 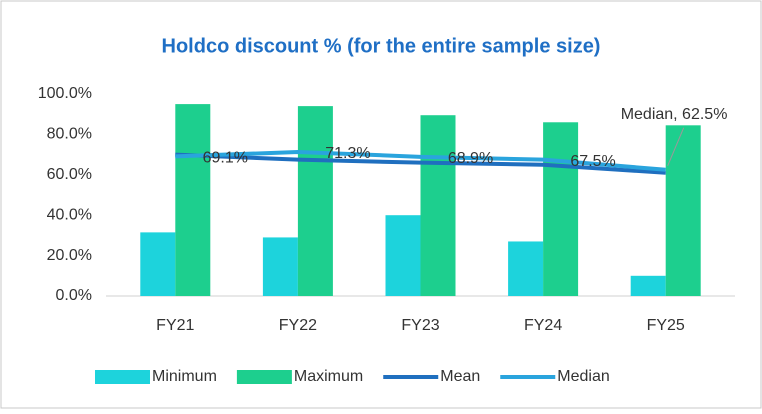 I want to click on data-label: Median, 62.5%, so click(x=674, y=114).